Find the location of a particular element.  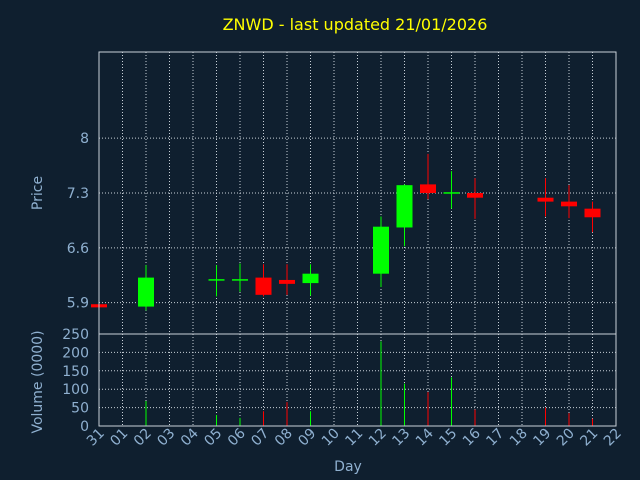

price-y-tick-label: 7.3 is located at coordinates (78, 194).